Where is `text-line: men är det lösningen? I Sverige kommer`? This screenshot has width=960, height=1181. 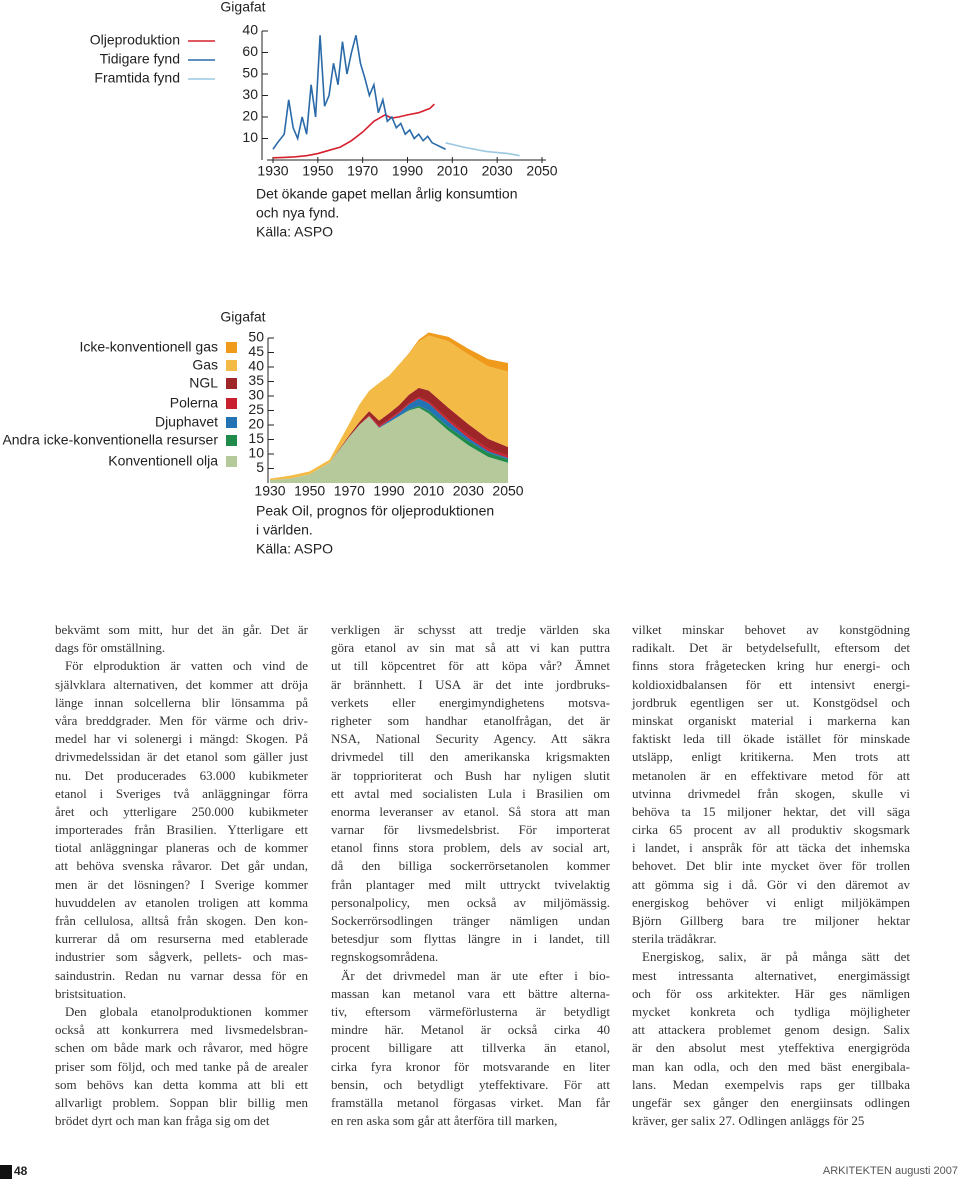 text-line: men är det lösningen? I Sverige kommer is located at coordinates (181, 884).